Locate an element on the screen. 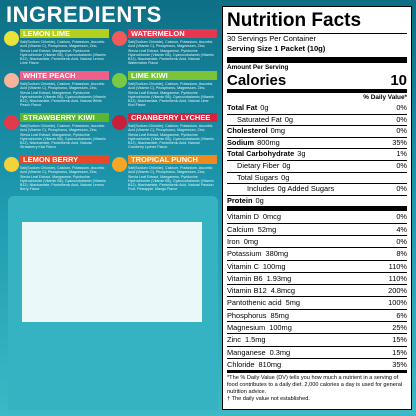 The image size is (416, 416). title: INGREDIENTS is located at coordinates (84, 14).